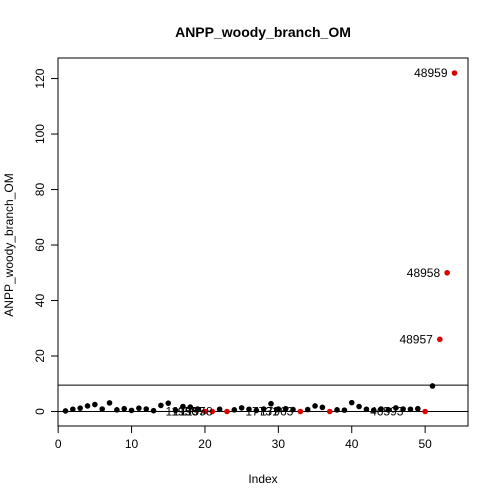  I want to click on y-axis-label: ANPP_woody_branch_OM, so click(9, 244).